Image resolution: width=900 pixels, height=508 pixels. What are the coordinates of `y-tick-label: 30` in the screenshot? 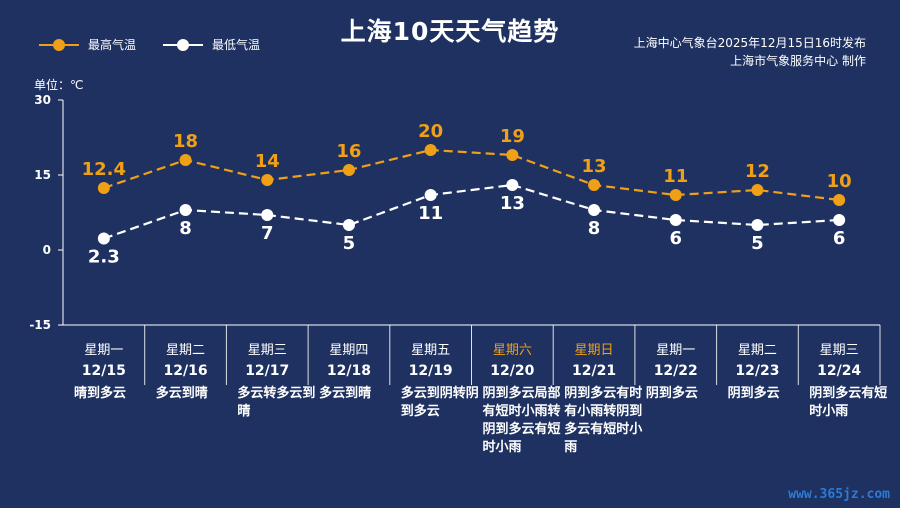 It's located at (42, 100).